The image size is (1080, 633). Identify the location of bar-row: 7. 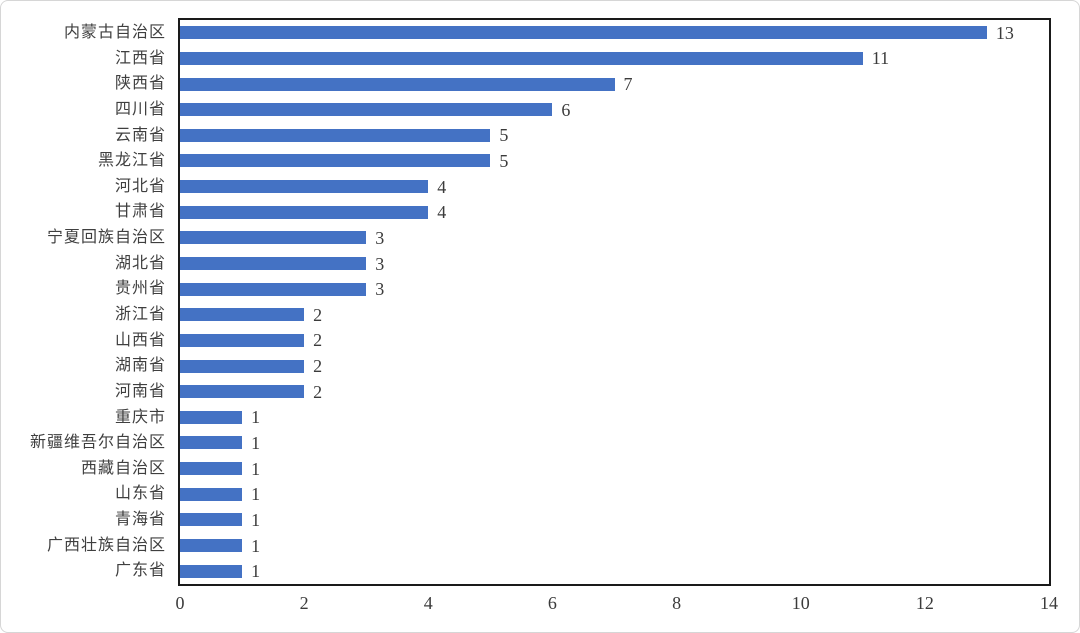
(614, 84).